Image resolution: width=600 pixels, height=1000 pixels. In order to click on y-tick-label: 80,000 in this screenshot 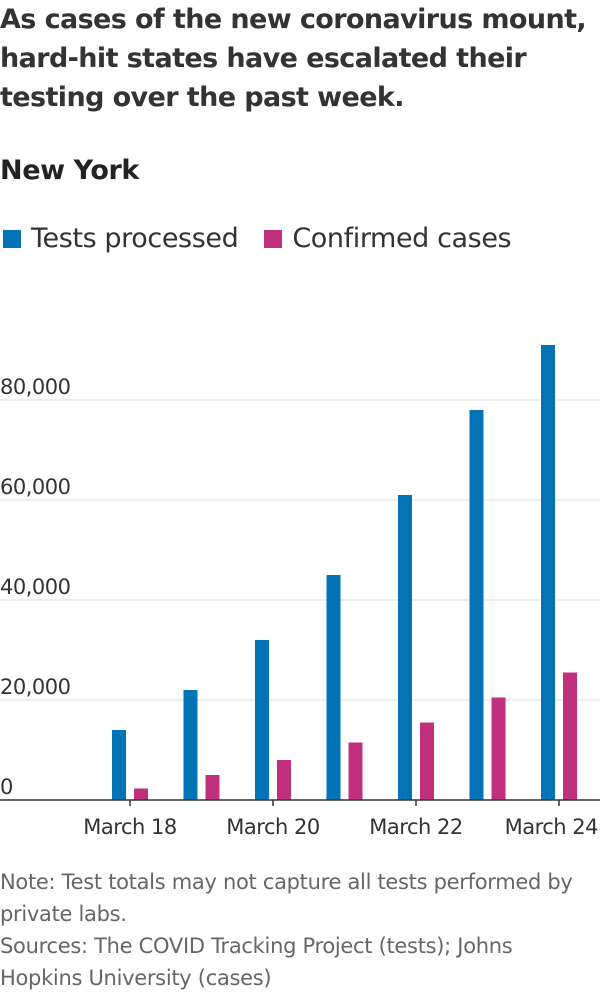, I will do `click(35, 387)`.